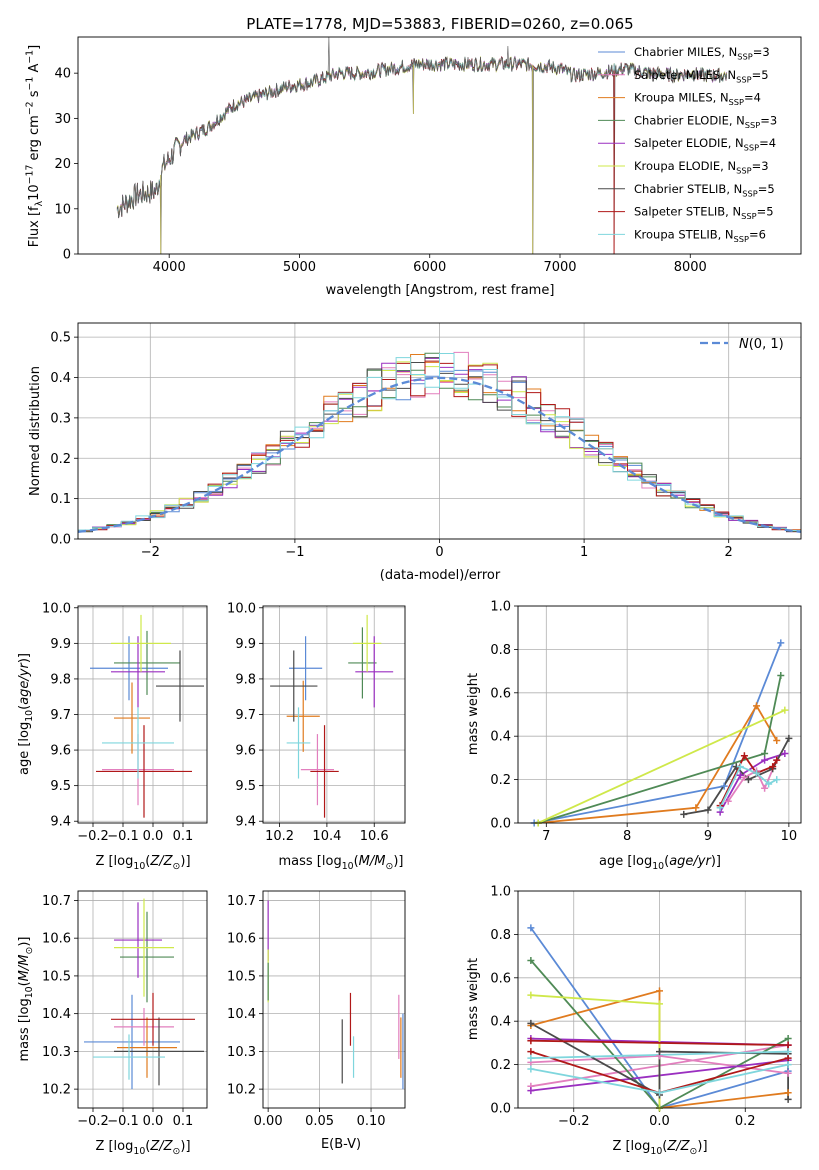 The image size is (819, 1170). Describe the element at coordinates (34, 139) in the screenshot. I see `y-axis-label-part: erg cm` at that location.